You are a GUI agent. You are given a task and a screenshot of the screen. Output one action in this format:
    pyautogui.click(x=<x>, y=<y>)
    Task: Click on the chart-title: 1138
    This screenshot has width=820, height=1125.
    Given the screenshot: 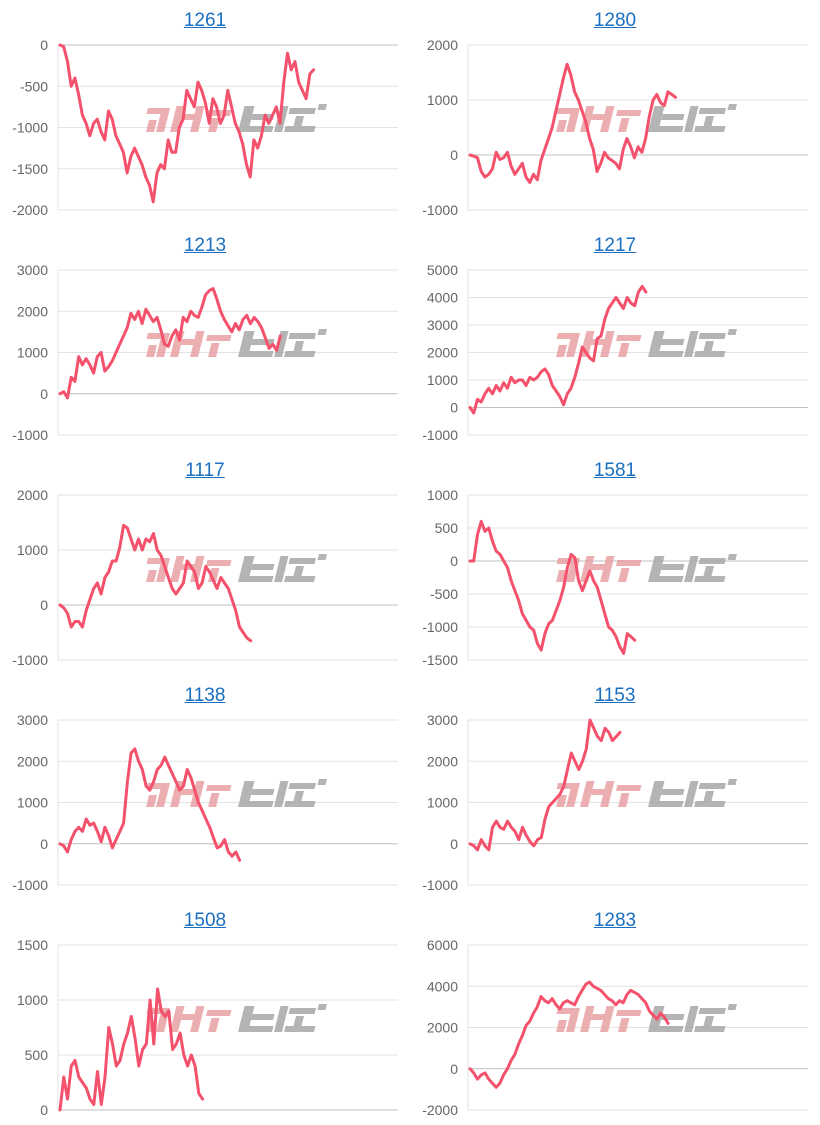 What is the action you would take?
    pyautogui.click(x=205, y=696)
    